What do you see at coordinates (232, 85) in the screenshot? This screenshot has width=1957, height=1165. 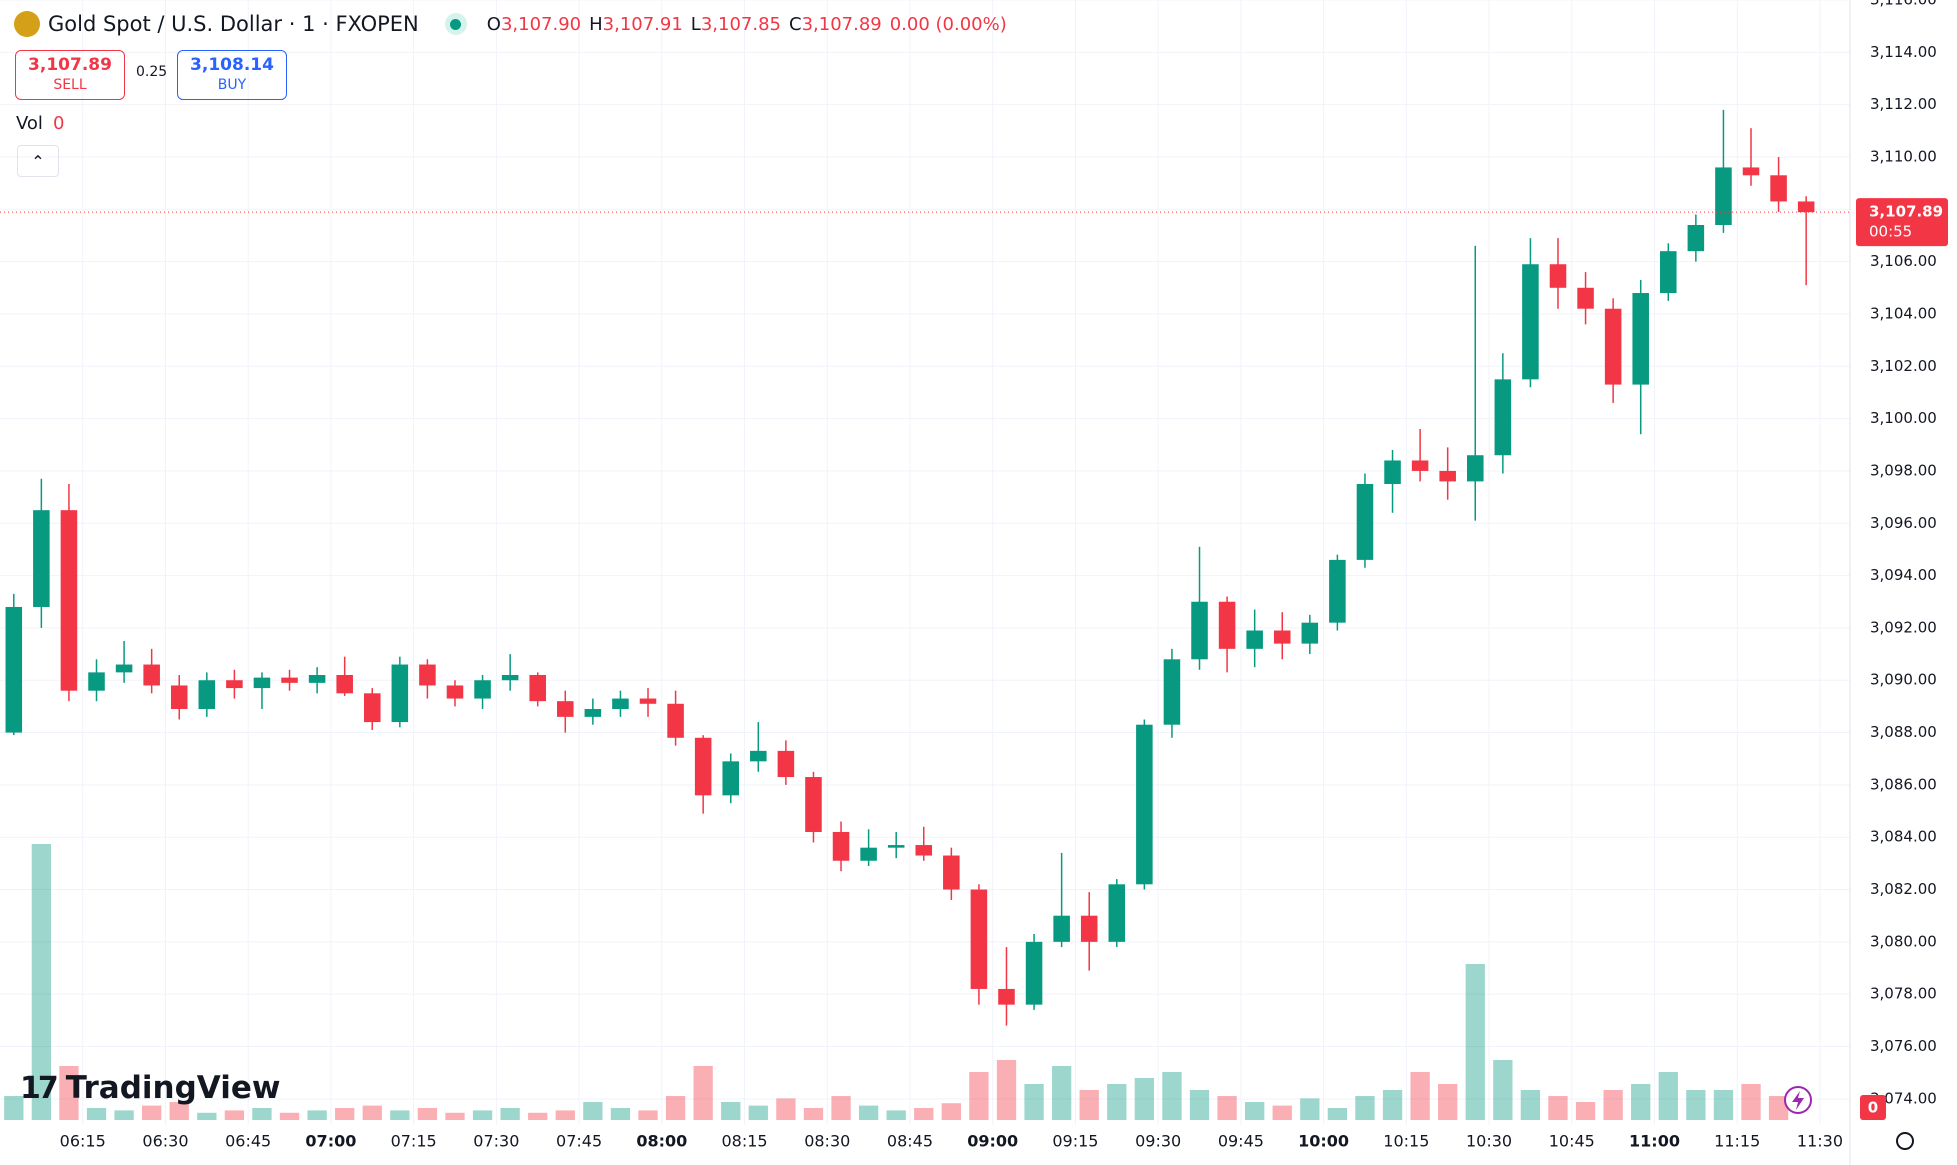 I see `buy-label: BUY` at bounding box center [232, 85].